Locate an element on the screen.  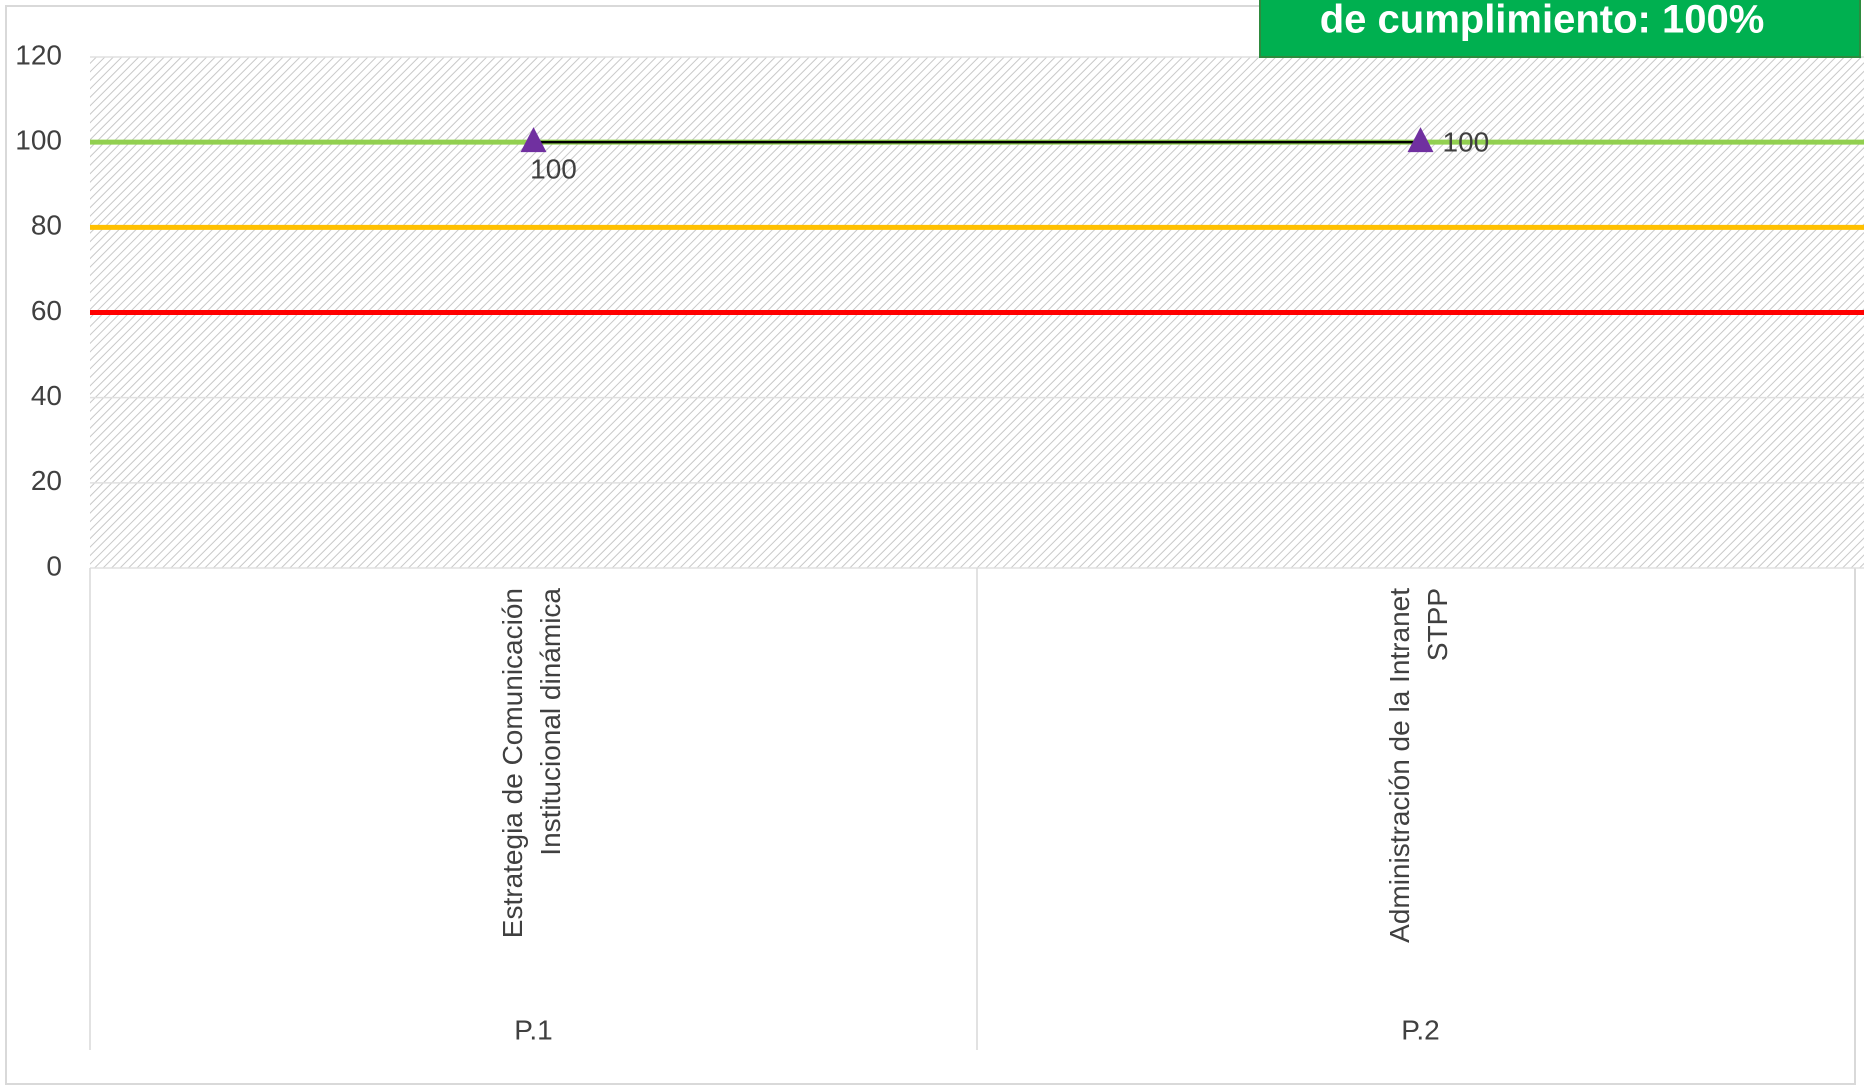
group-label: P.2 is located at coordinates (1420, 1029).